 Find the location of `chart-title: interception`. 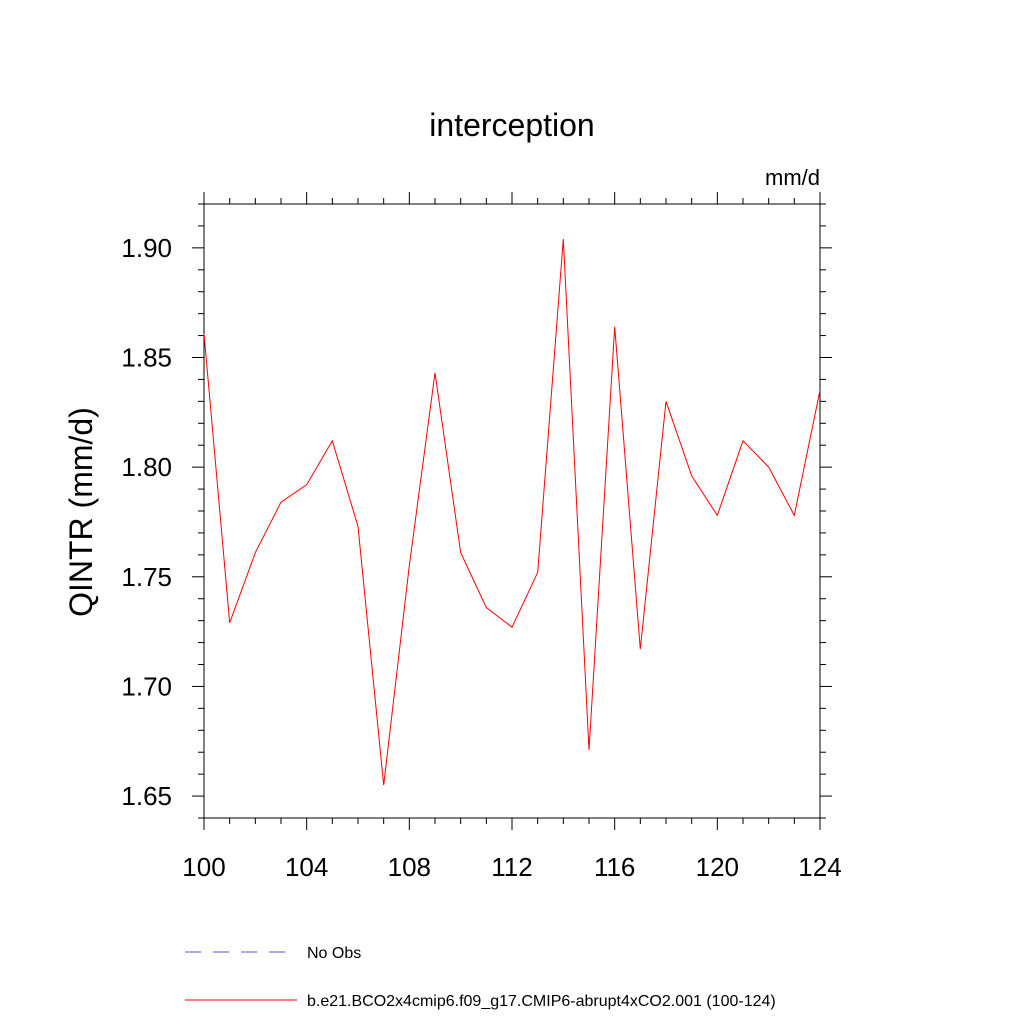

chart-title: interception is located at coordinates (511, 125).